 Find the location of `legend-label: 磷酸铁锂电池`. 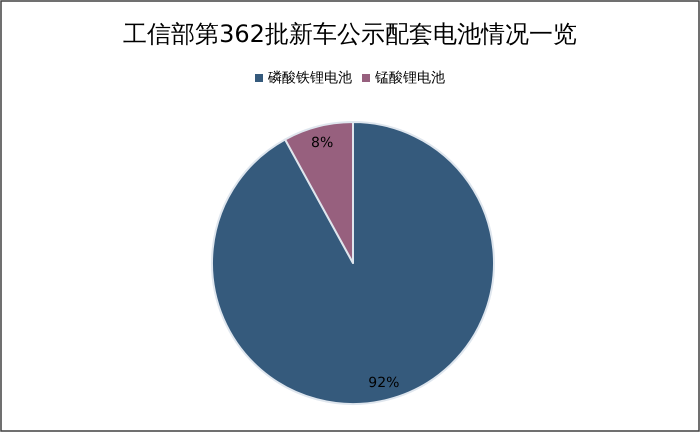

legend-label: 磷酸铁锂电池 is located at coordinates (309, 78).